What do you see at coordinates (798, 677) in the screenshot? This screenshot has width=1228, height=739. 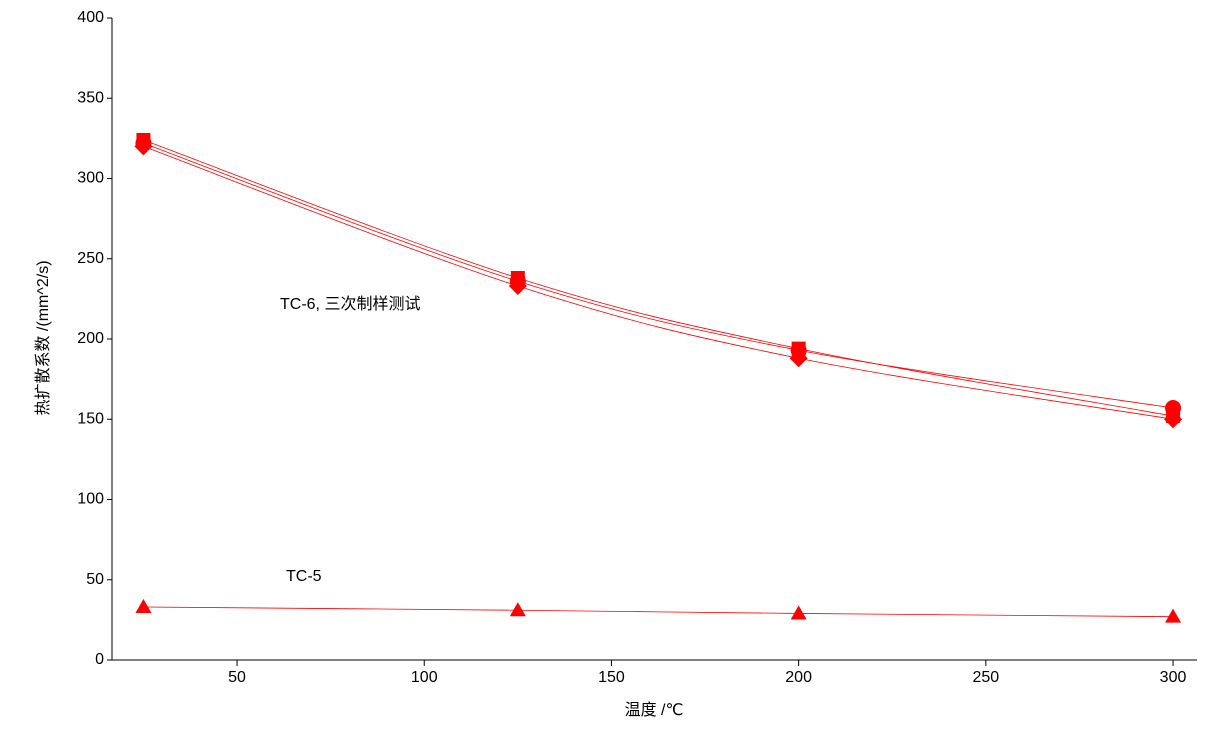 I see `x-tick-label: 200` at bounding box center [798, 677].